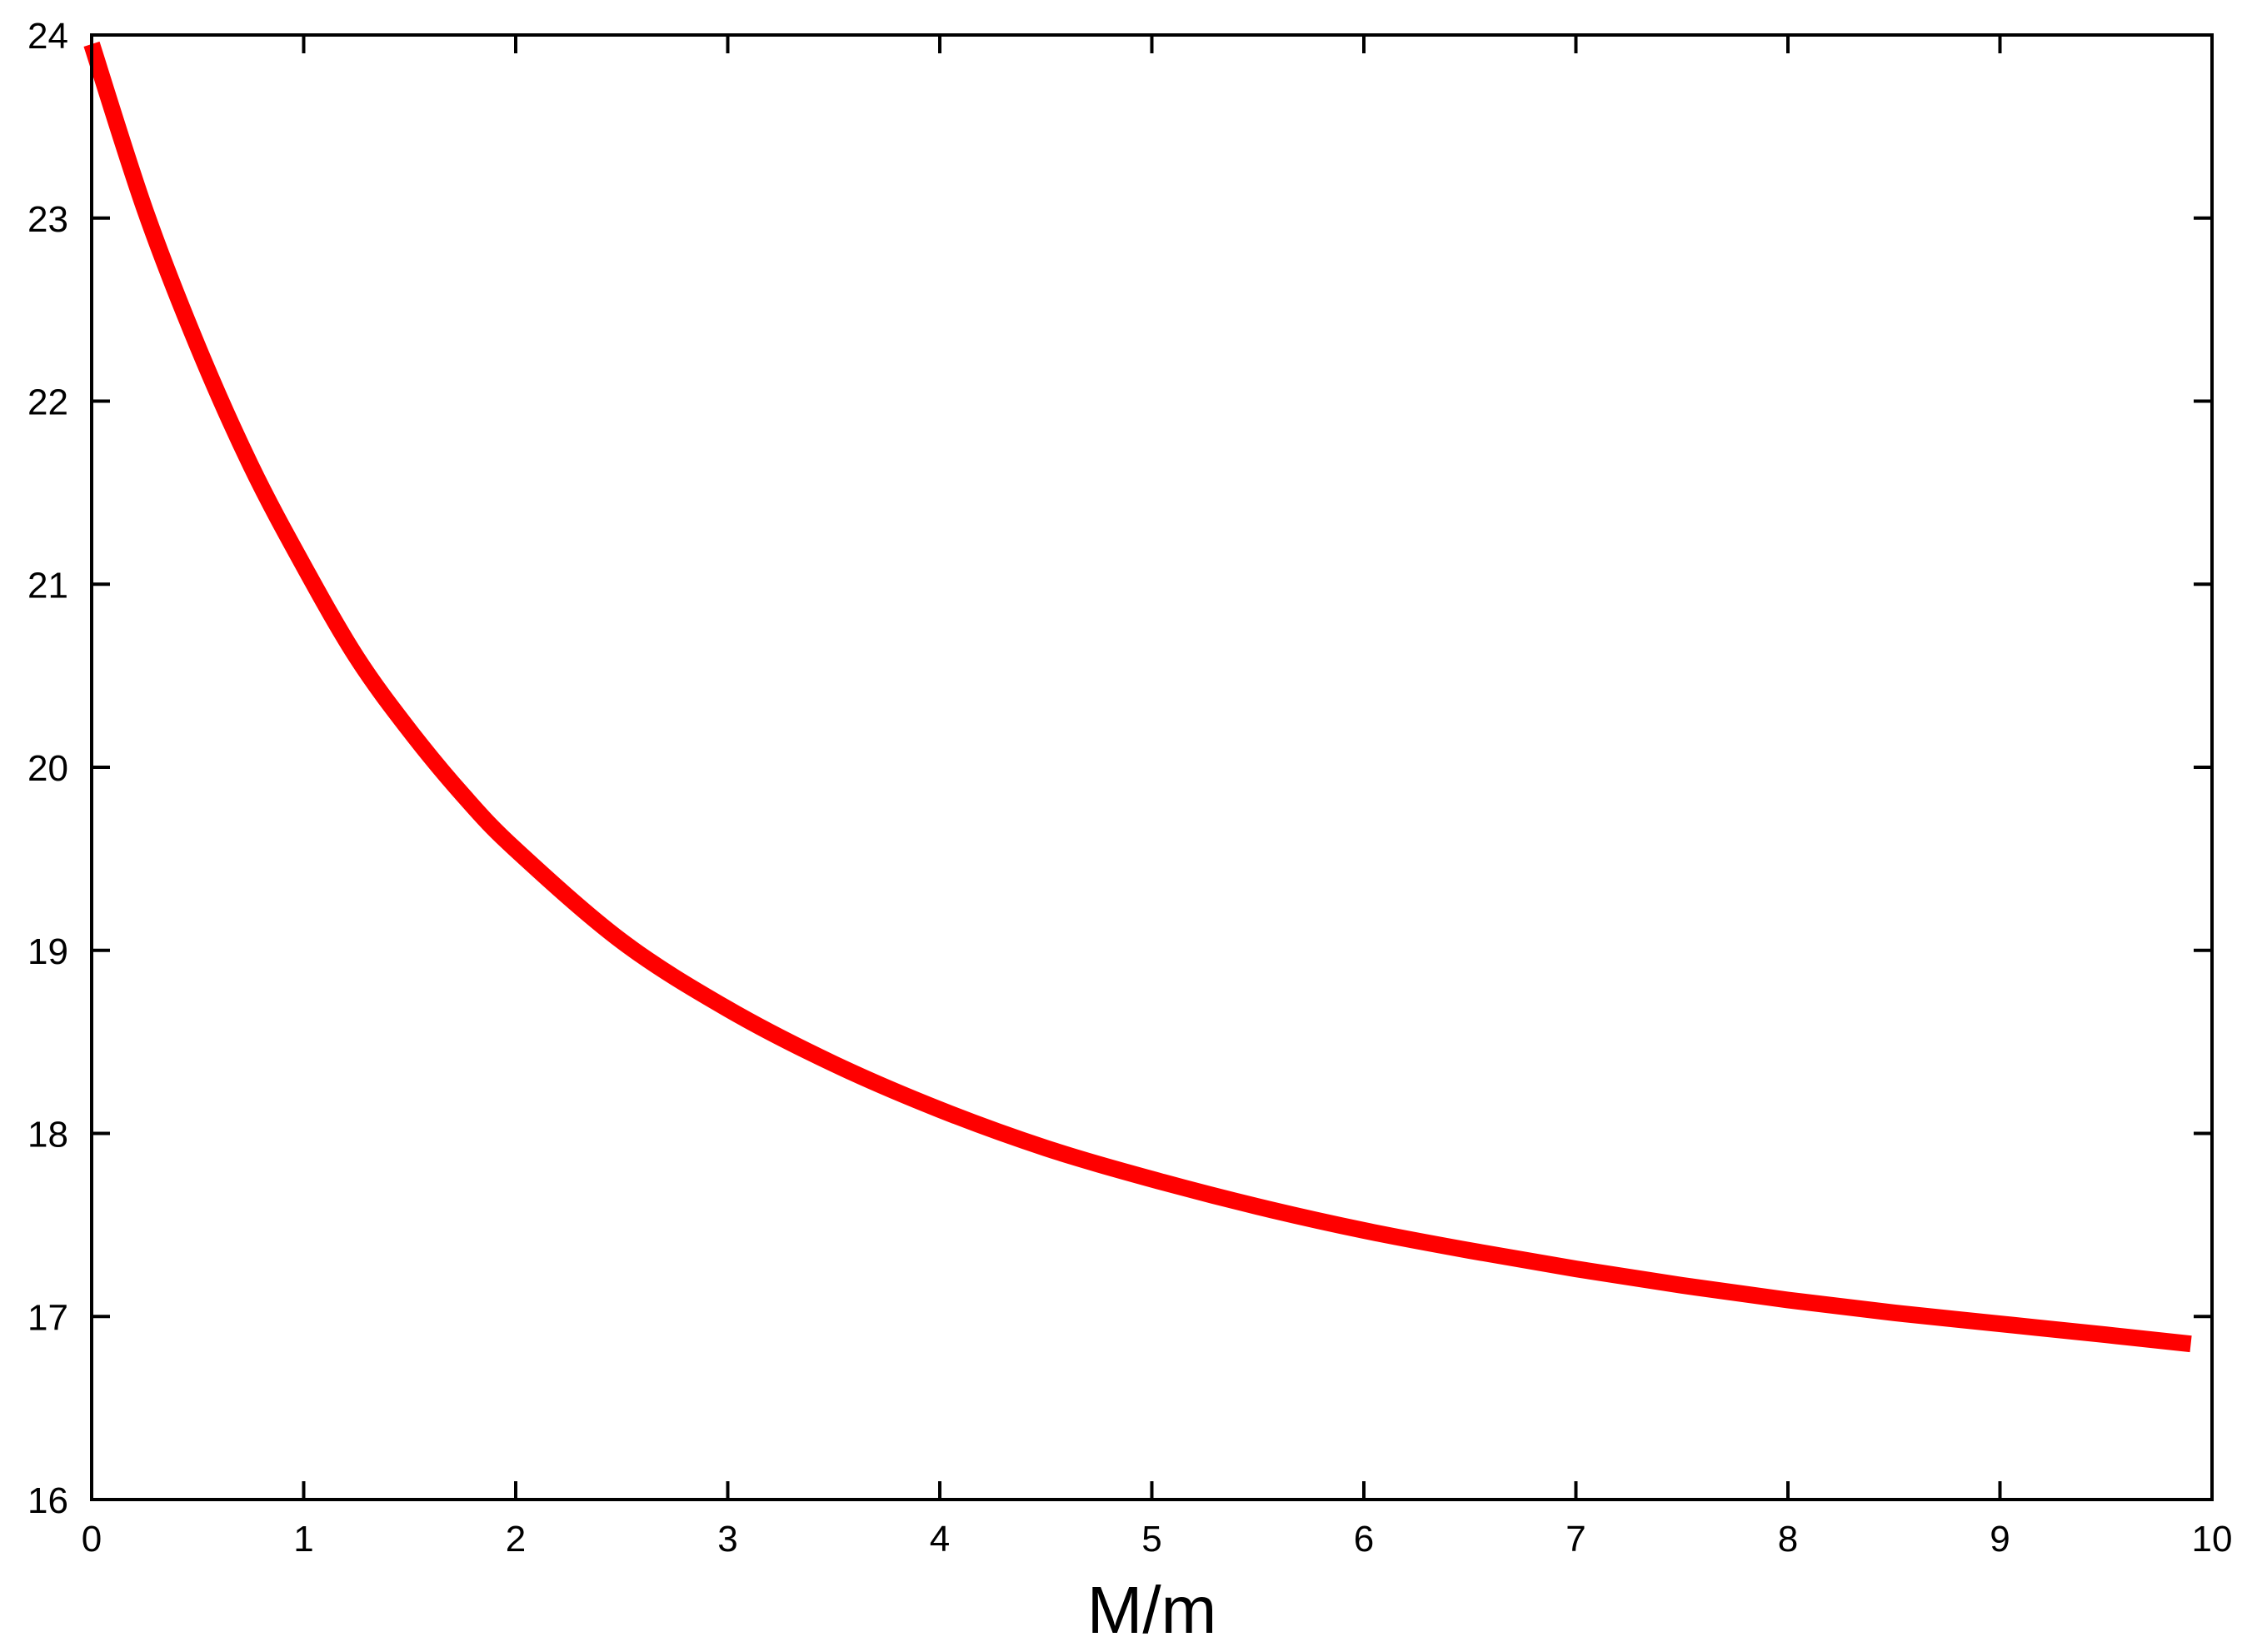 Image resolution: width=2257 pixels, height=1652 pixels. What do you see at coordinates (1788, 1540) in the screenshot?
I see `x-tick-label: 8` at bounding box center [1788, 1540].